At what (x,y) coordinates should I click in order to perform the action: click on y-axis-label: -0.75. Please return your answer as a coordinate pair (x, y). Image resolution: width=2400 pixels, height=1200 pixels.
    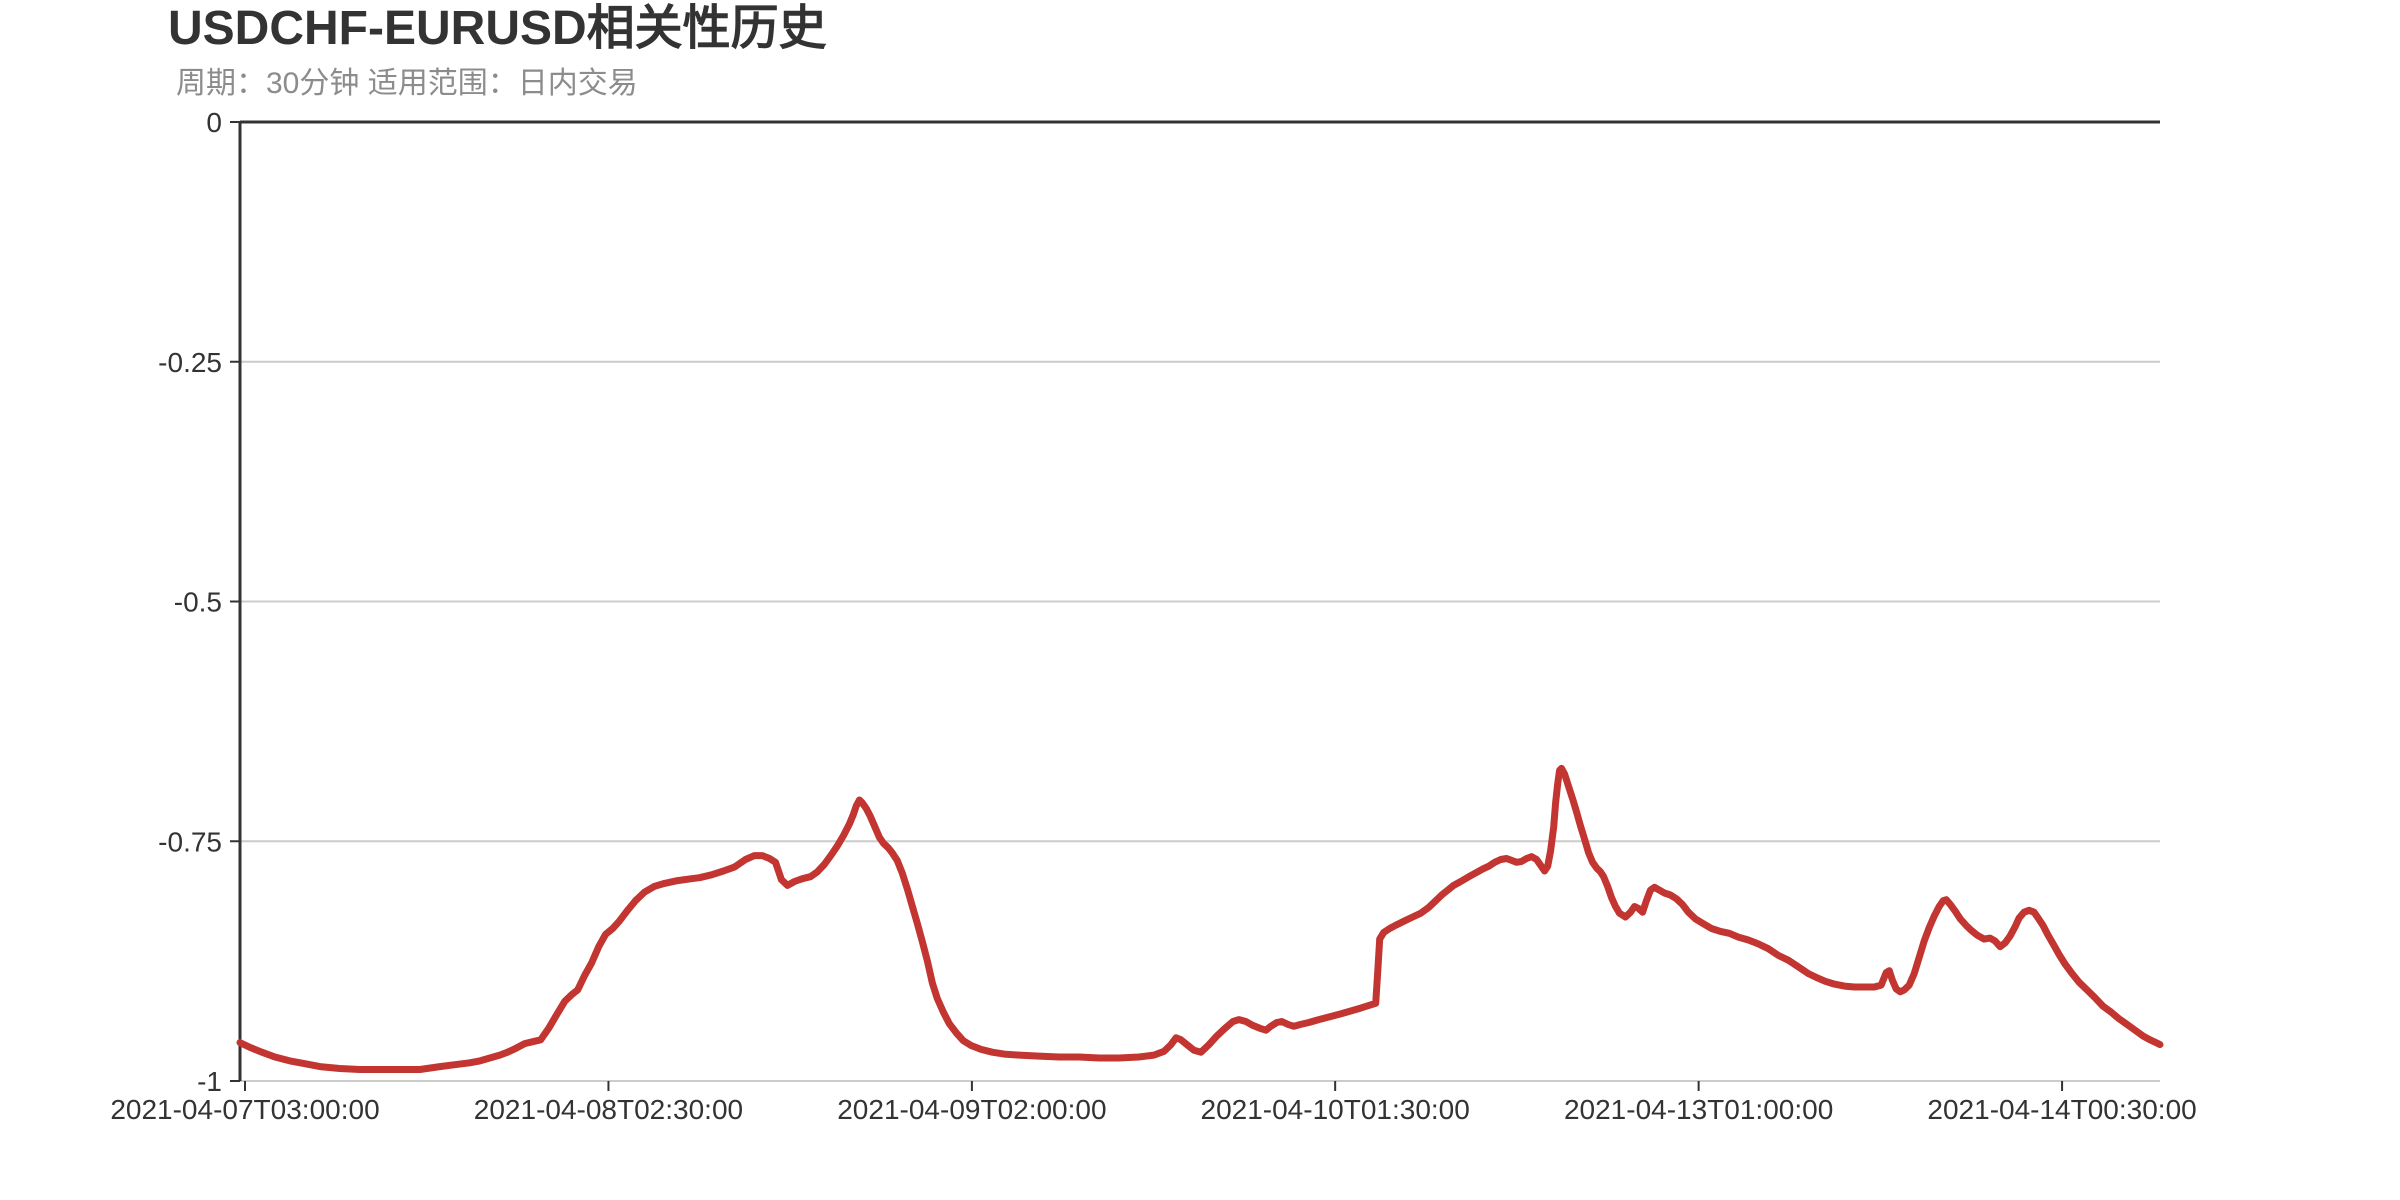
    Looking at the image, I should click on (190, 841).